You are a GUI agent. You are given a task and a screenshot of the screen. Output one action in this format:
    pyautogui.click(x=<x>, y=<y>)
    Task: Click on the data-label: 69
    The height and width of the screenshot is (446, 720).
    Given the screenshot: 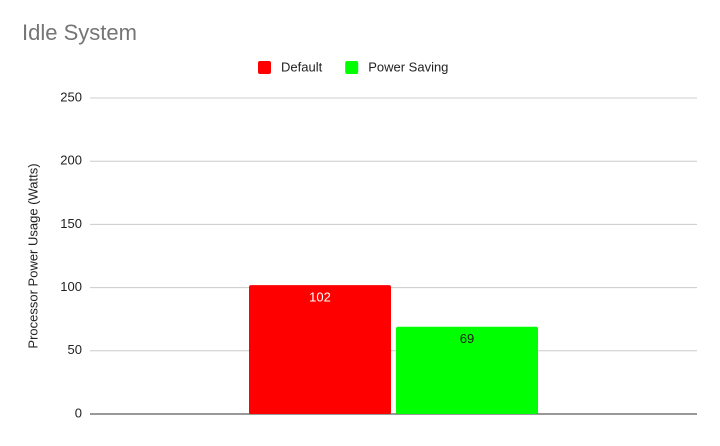 What is the action you would take?
    pyautogui.click(x=467, y=338)
    